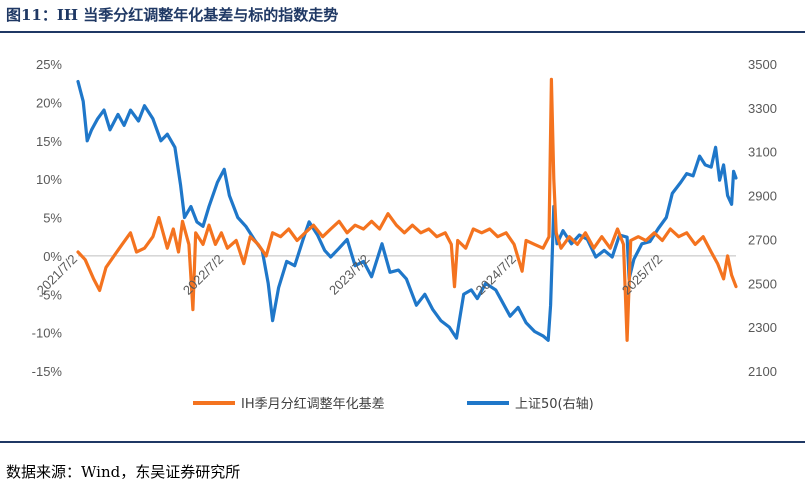 Image resolution: width=805 pixels, height=490 pixels. Describe the element at coordinates (47, 371) in the screenshot. I see `left-tick-label: -15%` at that location.